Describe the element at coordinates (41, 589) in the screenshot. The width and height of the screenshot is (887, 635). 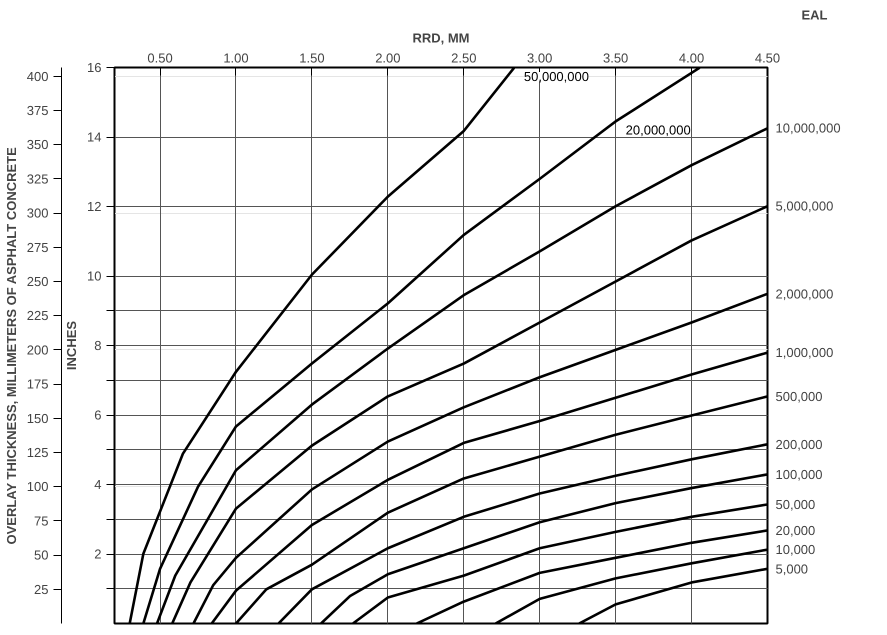
I see `y-tick-label: 25` at that location.